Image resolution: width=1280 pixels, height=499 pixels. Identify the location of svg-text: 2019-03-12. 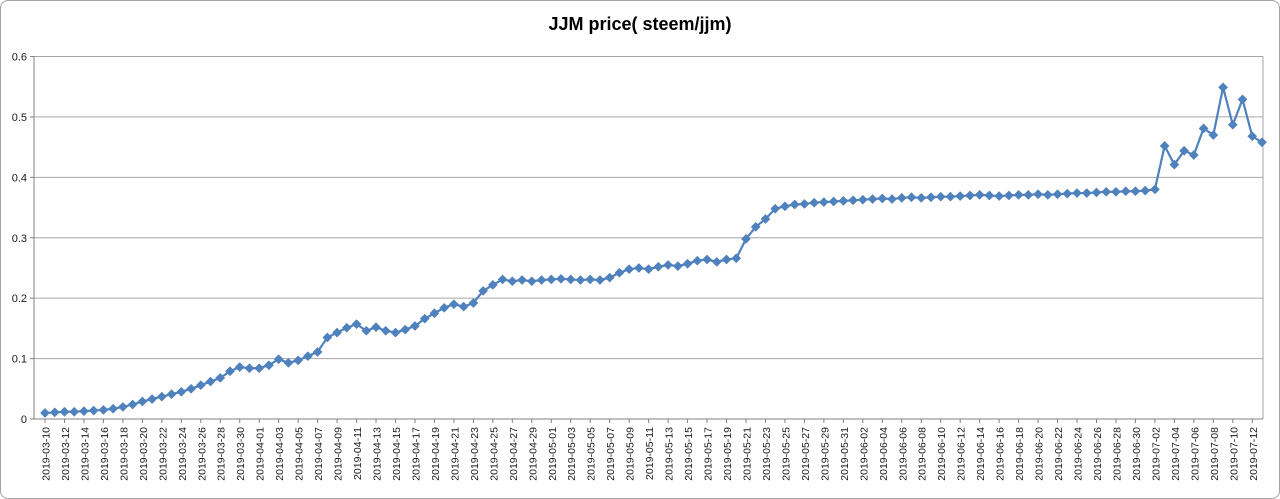
(66, 454).